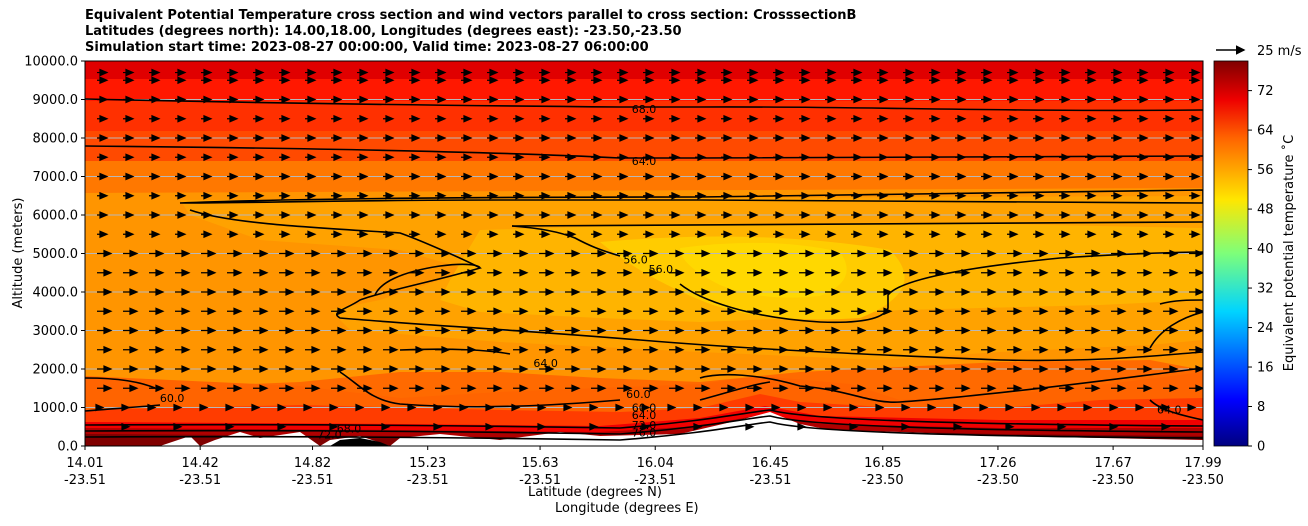 This screenshot has width=1308, height=526. I want to click on contour-label: 64.0, so click(644, 415).